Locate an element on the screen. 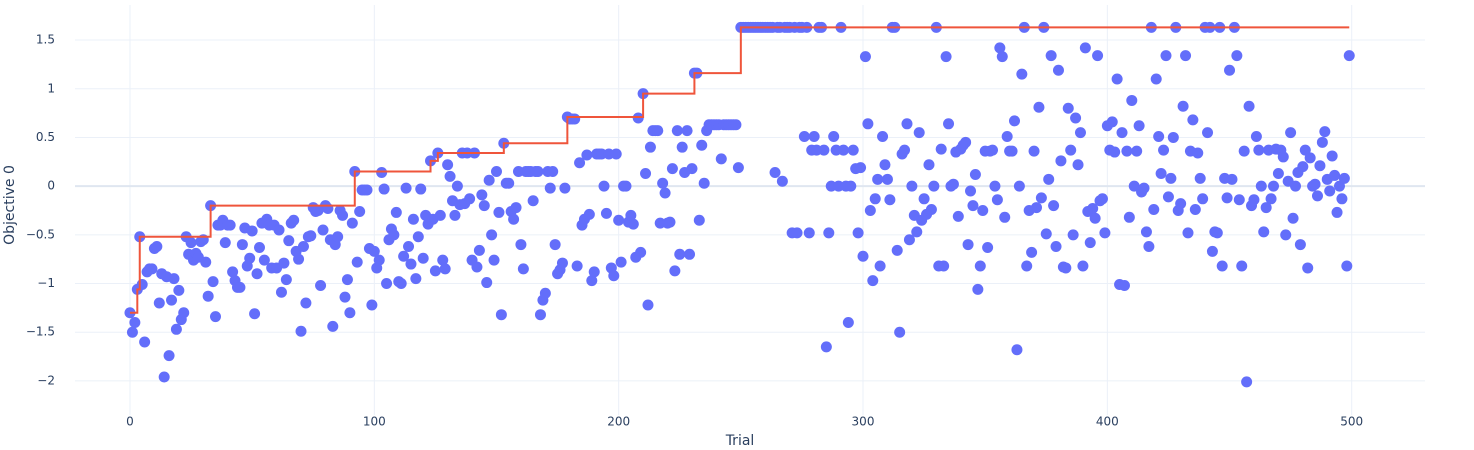  y-tick-label: −1.5 is located at coordinates (40, 332).